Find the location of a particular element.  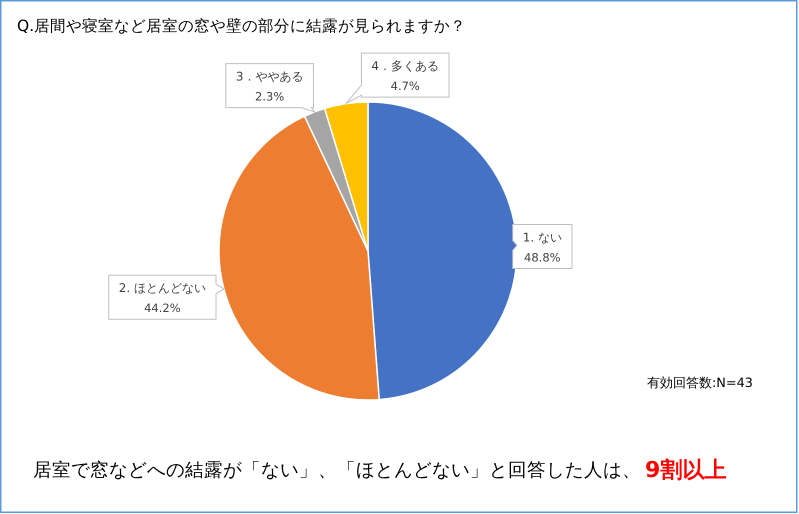

slice-label: 1. ない is located at coordinates (542, 237).